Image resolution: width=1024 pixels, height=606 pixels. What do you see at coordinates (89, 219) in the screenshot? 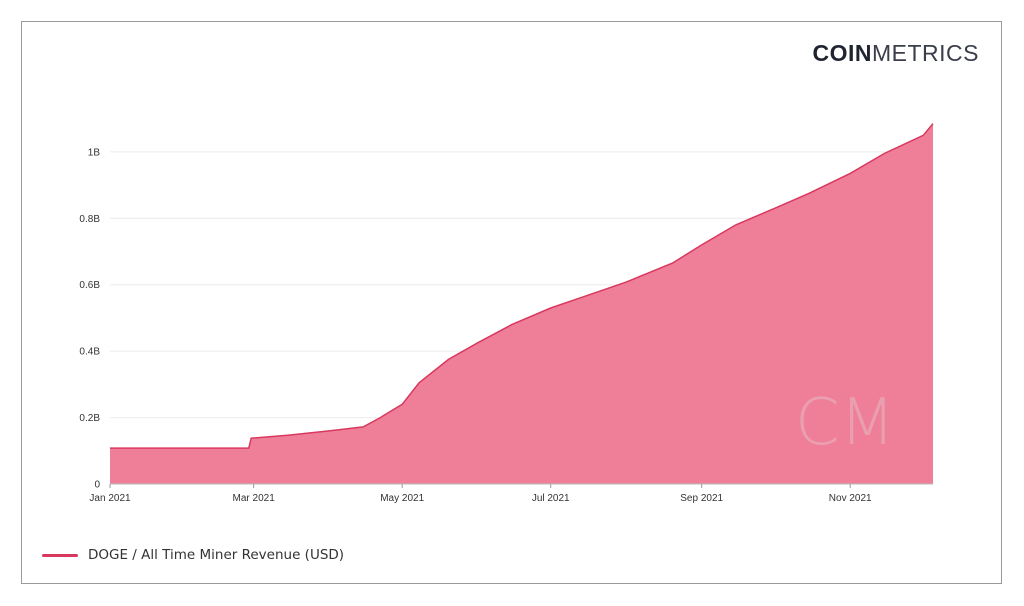
I see `y-tick-label: 0.8B` at bounding box center [89, 219].